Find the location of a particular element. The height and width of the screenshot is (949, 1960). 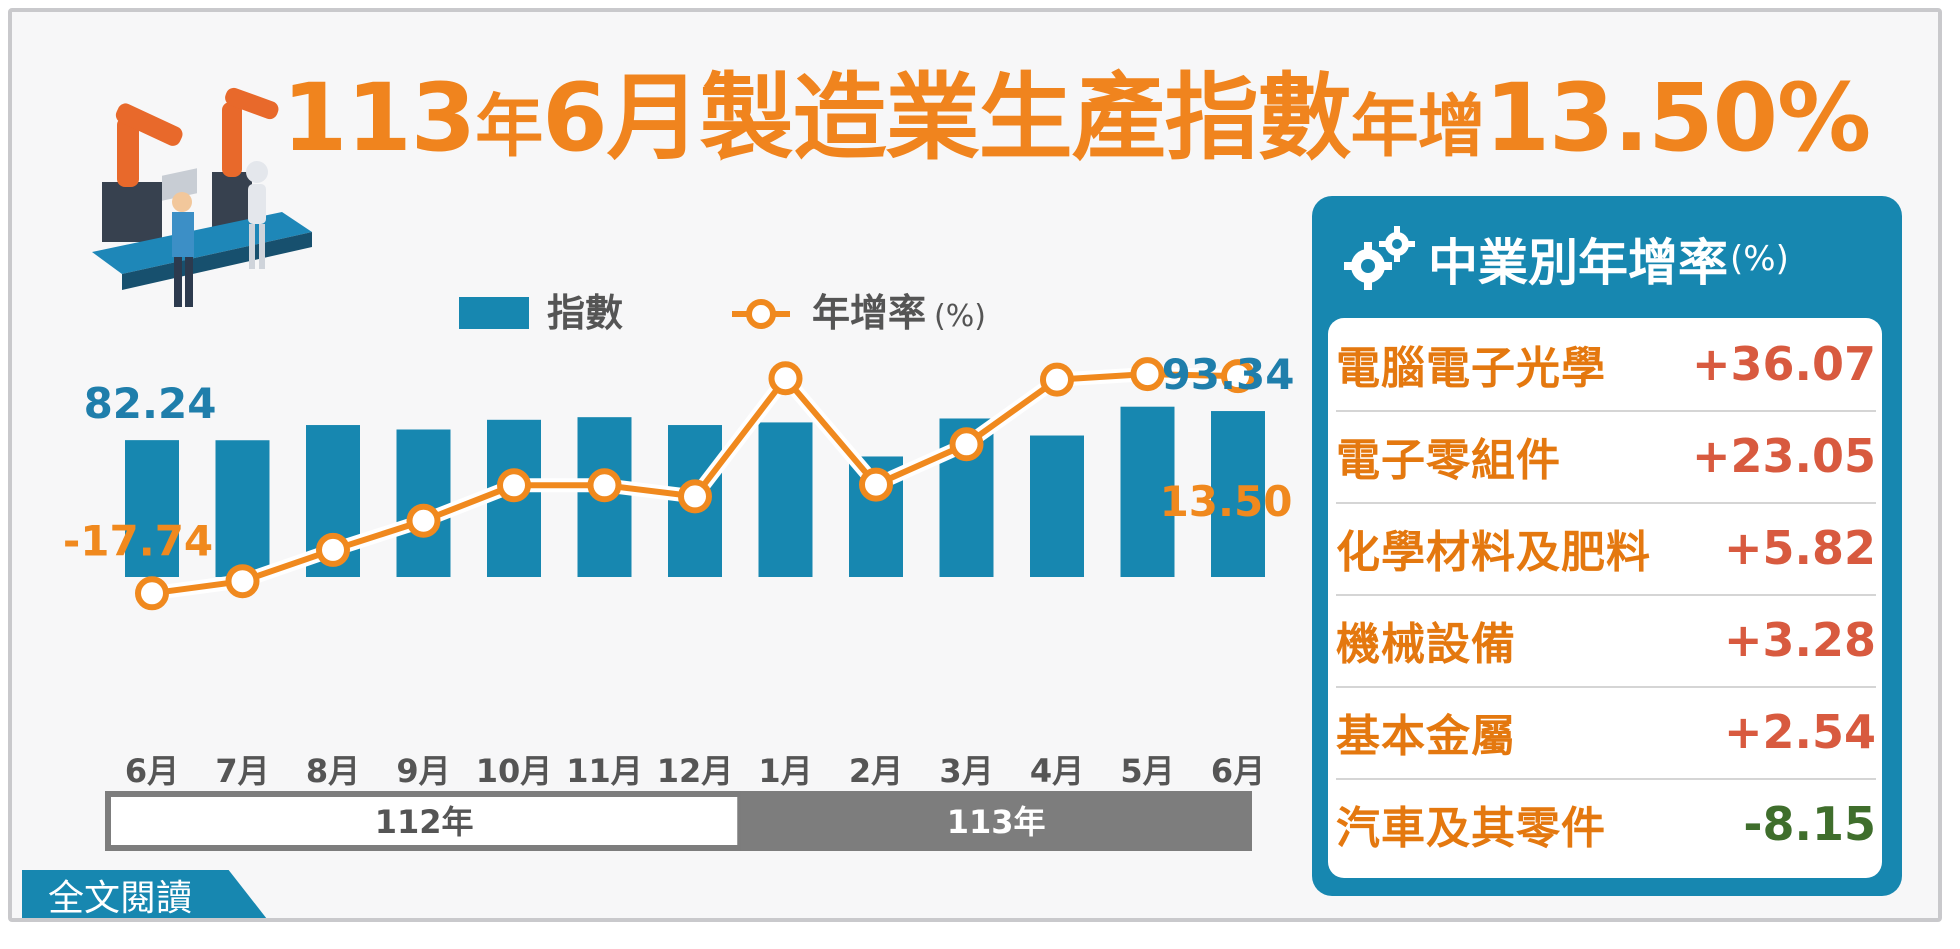

industry-growth-value: +2.54 is located at coordinates (1799, 732).